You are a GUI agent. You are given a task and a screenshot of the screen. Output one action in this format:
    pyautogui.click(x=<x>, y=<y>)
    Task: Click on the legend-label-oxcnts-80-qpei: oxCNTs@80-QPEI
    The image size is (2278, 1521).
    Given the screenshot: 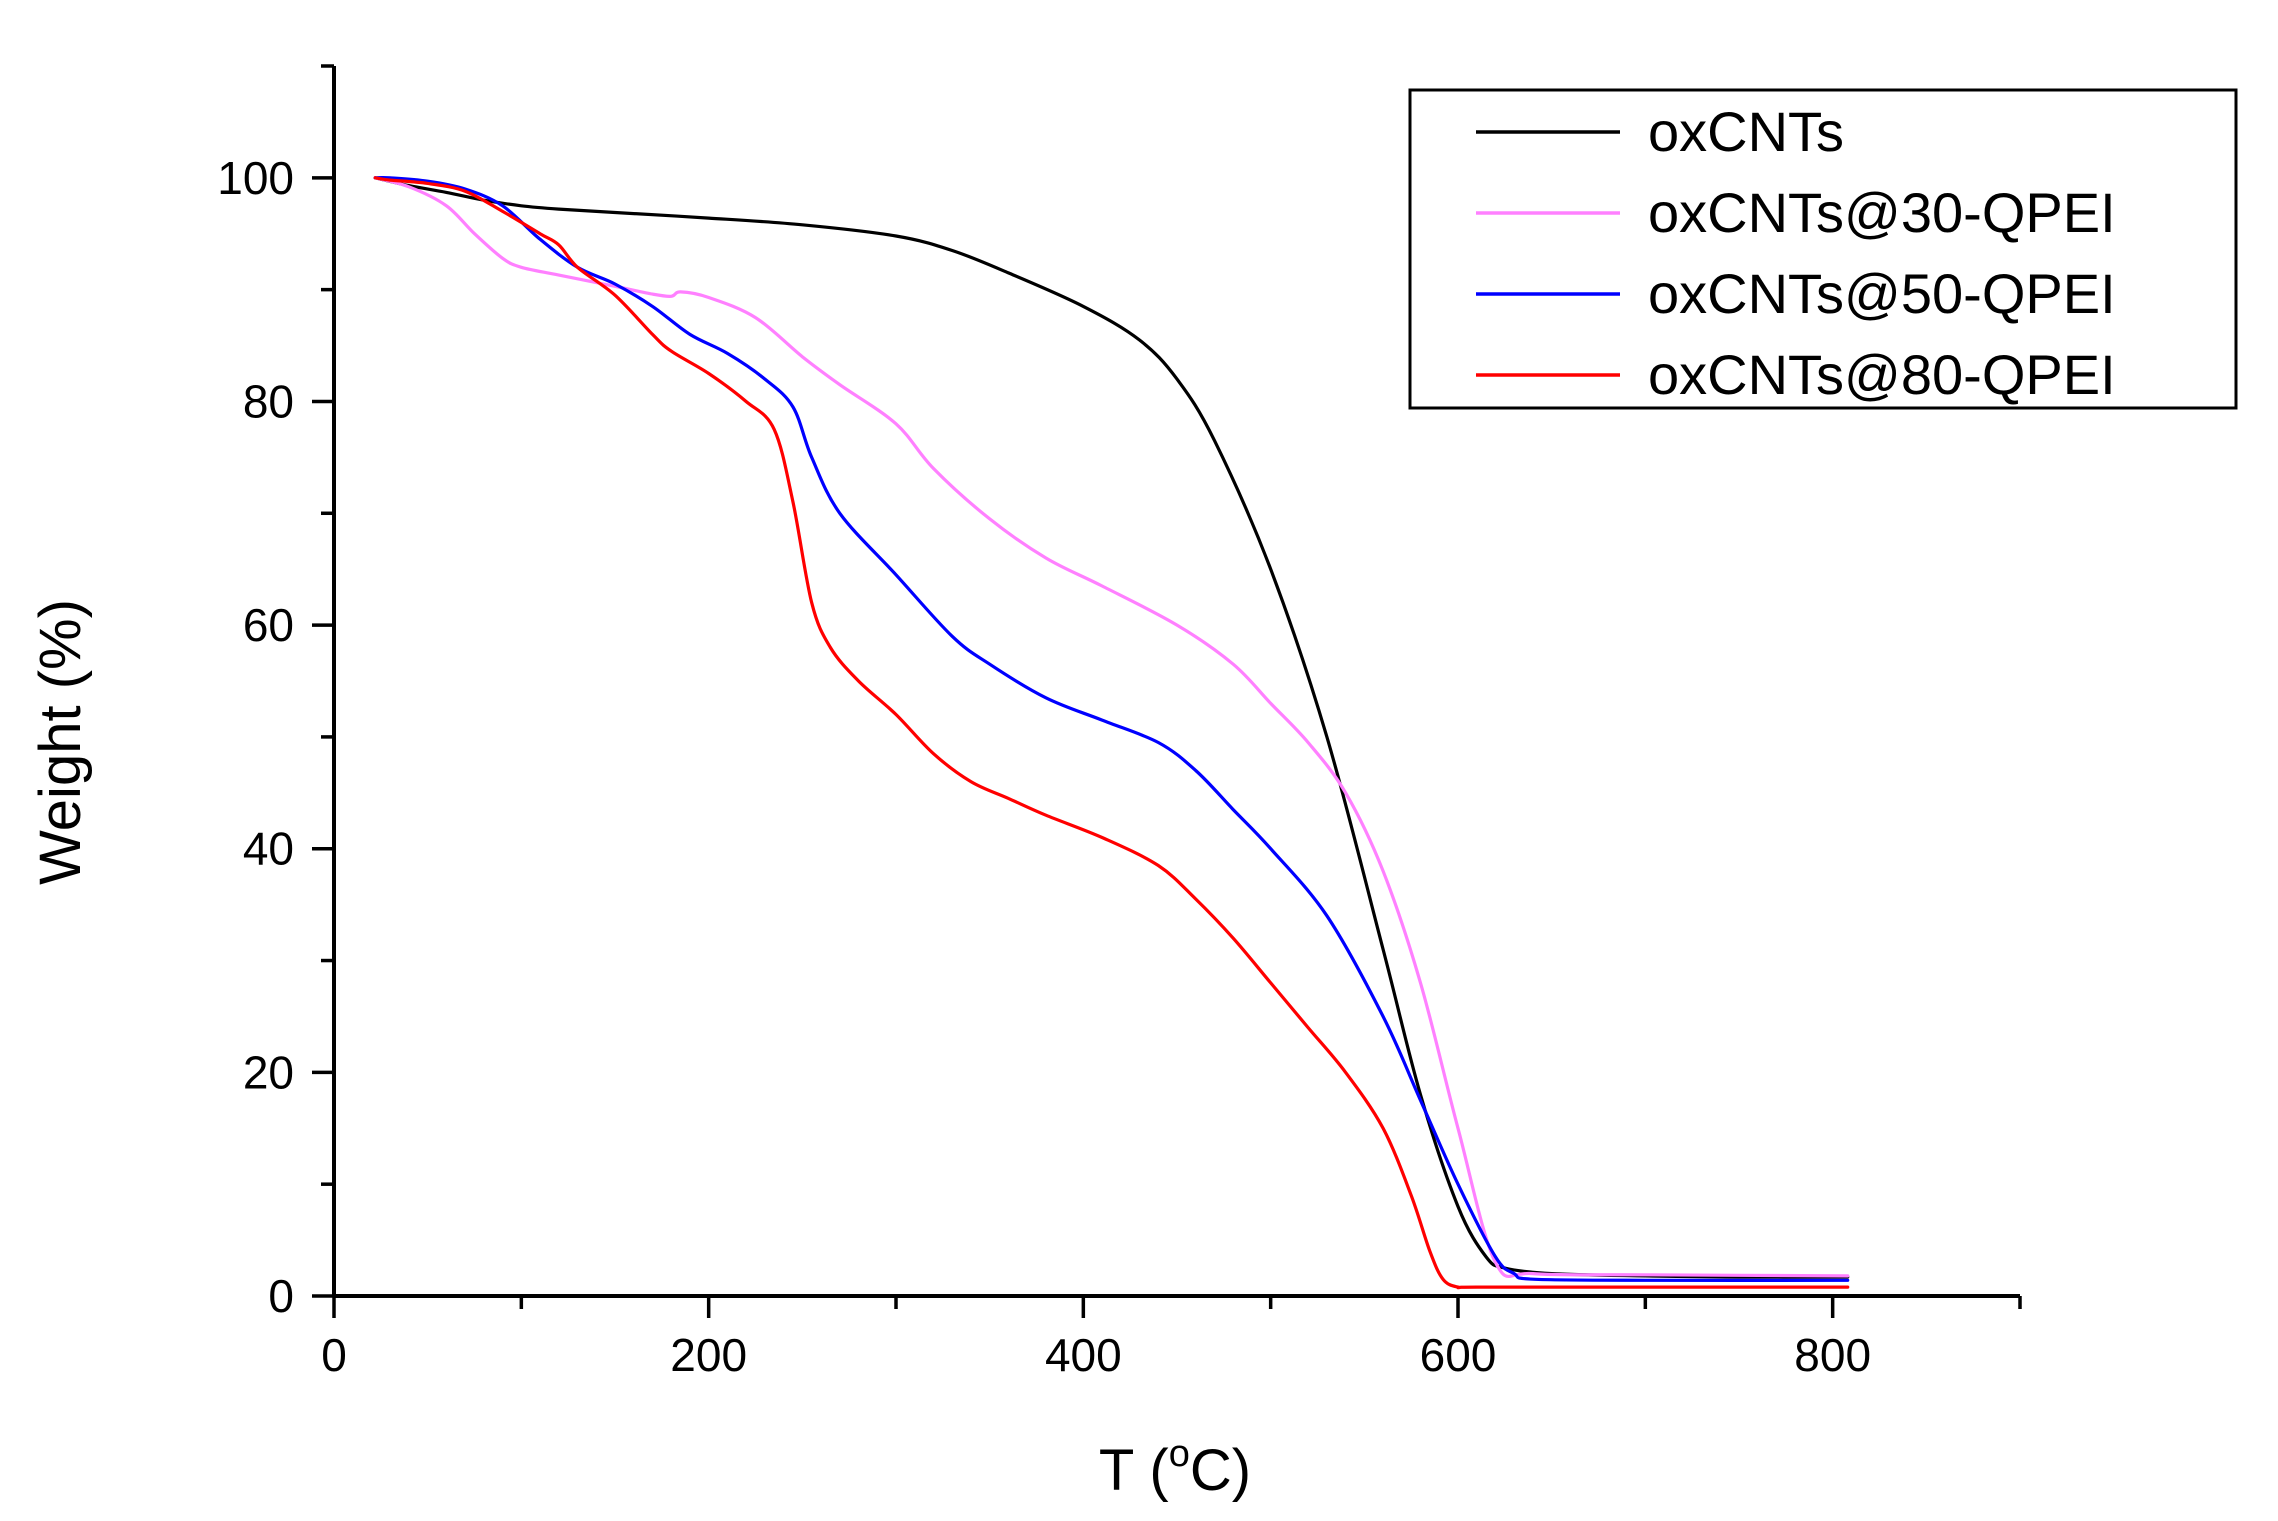 What is the action you would take?
    pyautogui.click(x=1882, y=374)
    